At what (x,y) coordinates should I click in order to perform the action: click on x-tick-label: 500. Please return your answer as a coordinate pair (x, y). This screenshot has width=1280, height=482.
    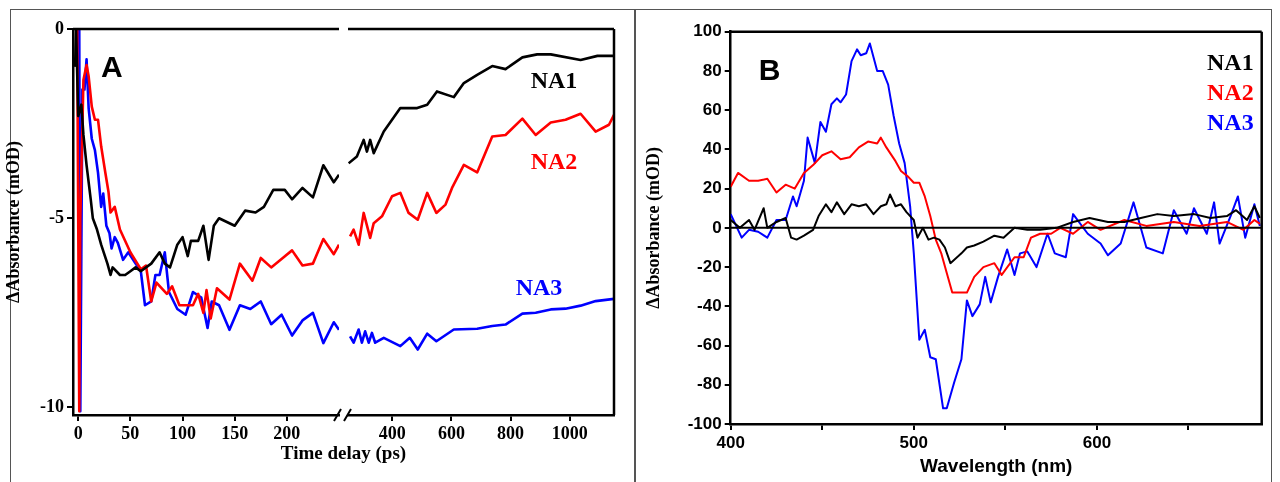
    Looking at the image, I should click on (913, 442).